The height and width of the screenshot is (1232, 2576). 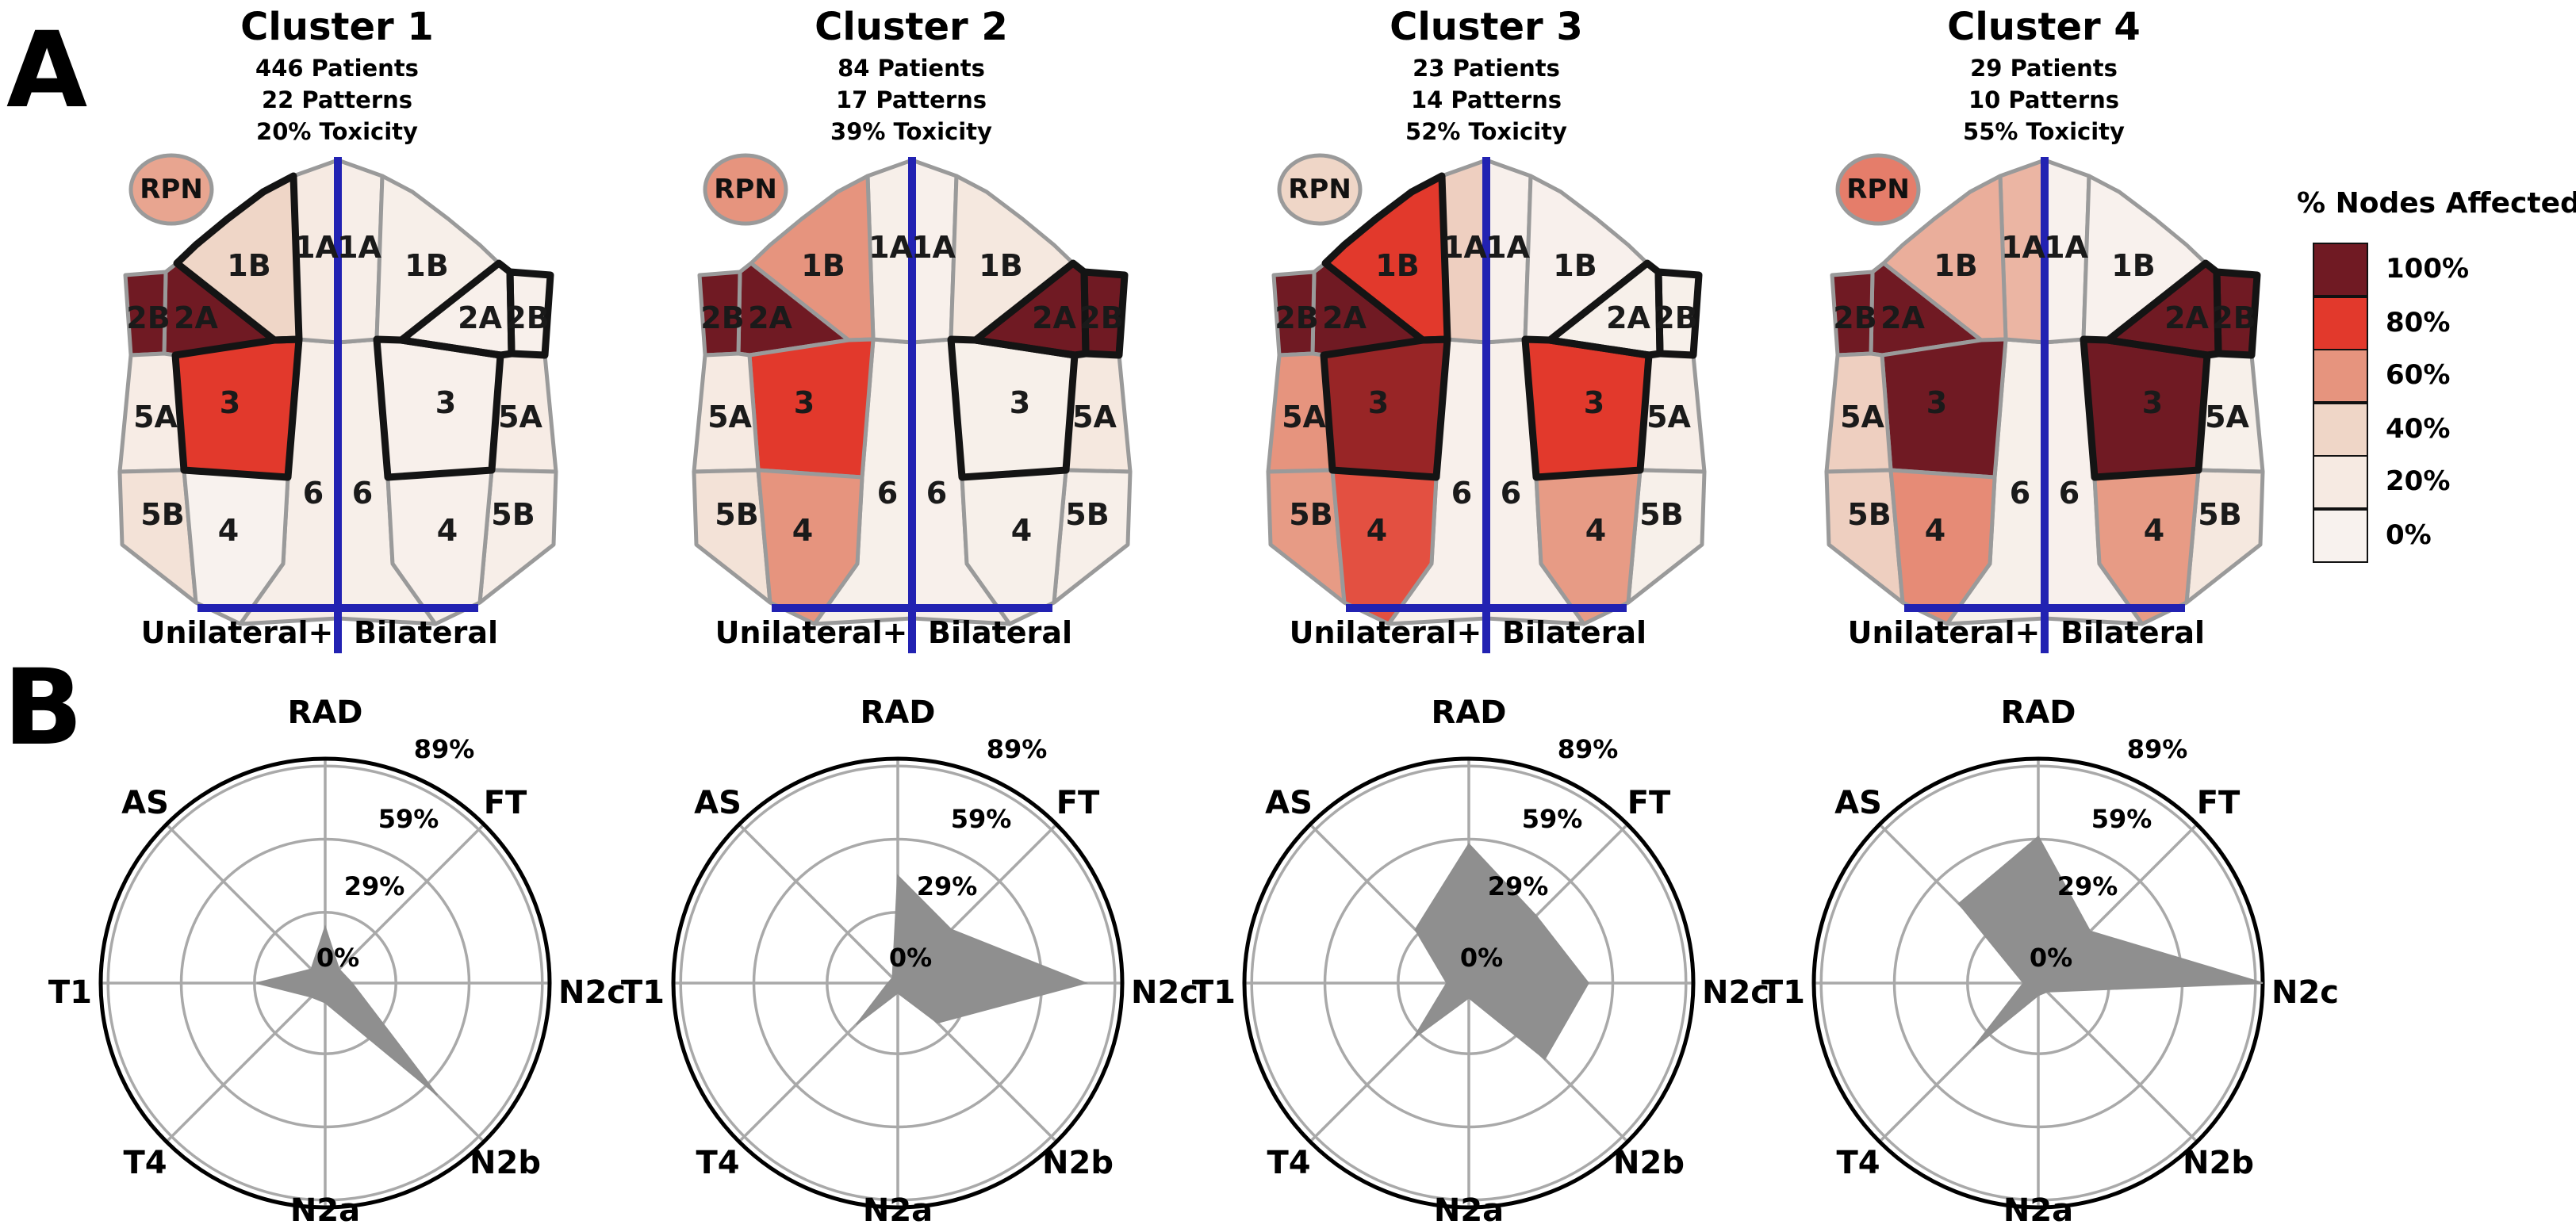 I want to click on region-label-4-left: 4, so click(x=1934, y=530).